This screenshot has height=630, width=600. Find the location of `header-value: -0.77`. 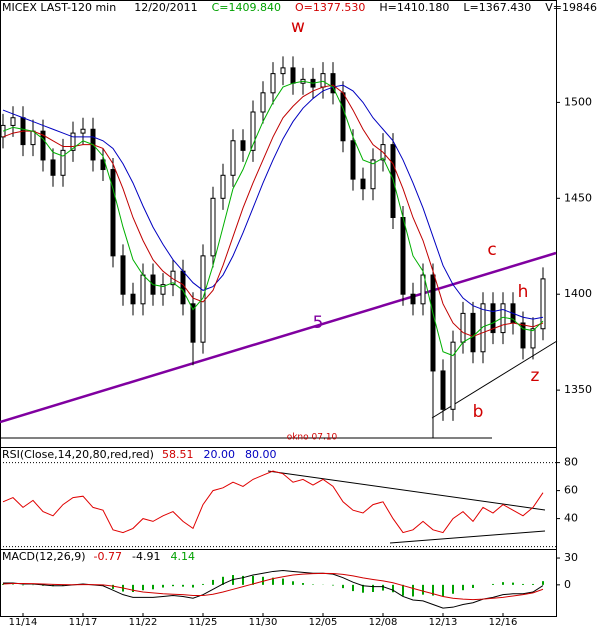

header-value: -0.77 is located at coordinates (108, 556).